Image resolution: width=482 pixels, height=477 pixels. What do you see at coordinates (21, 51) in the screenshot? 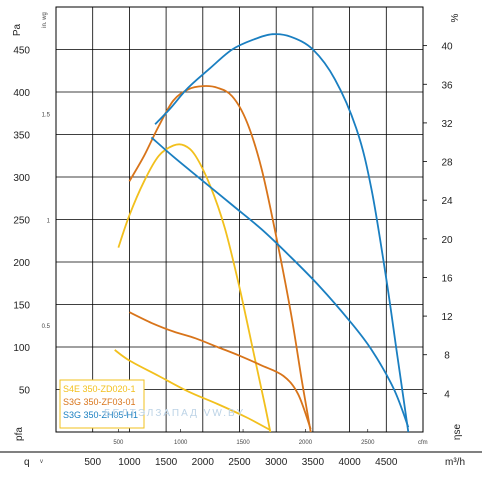
I see `y-left-tick-label: 450` at bounding box center [21, 51].